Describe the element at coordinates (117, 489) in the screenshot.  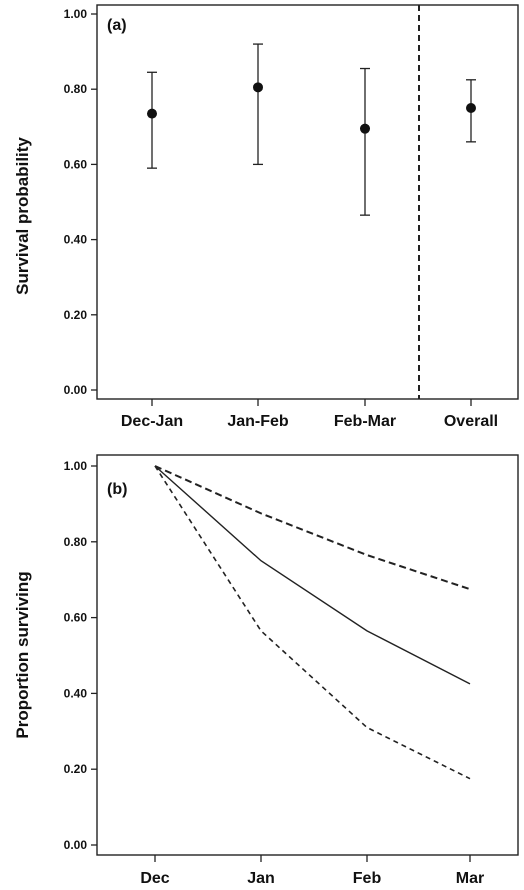
I see `panel-b-label: (b)` at that location.